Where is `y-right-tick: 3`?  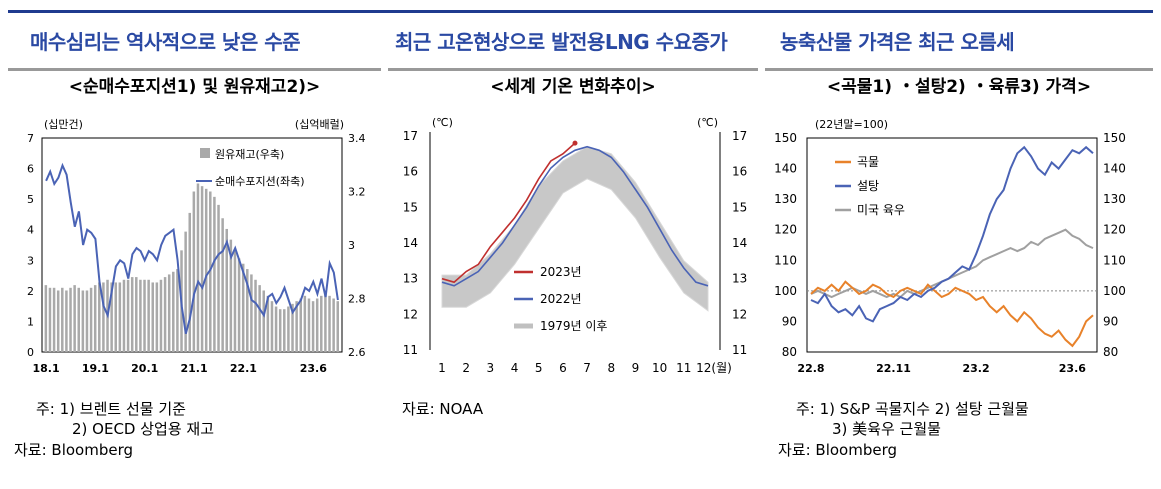 y-right-tick: 3 is located at coordinates (351, 245).